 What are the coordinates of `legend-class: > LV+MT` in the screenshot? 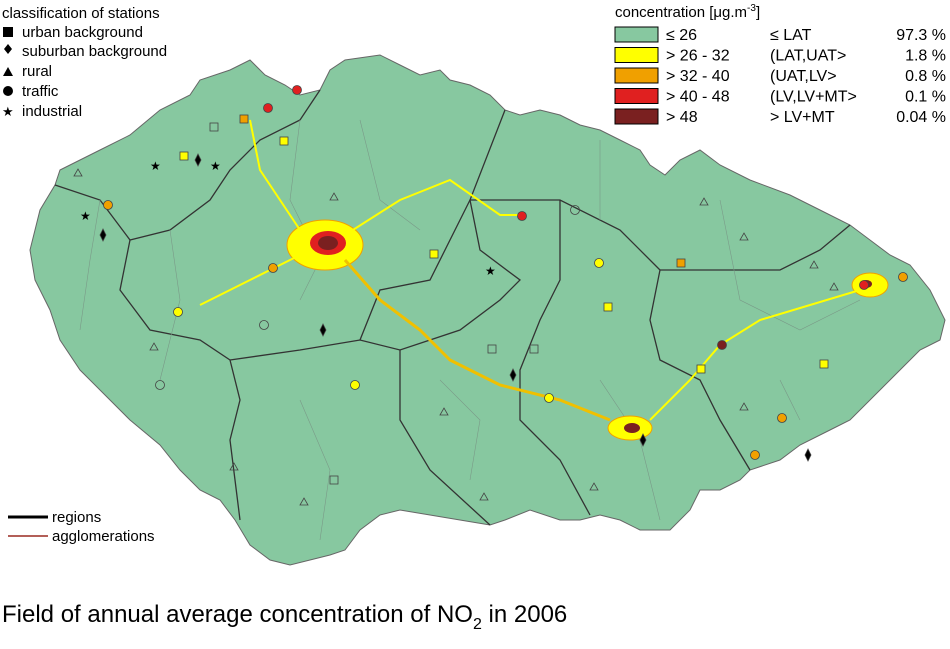 It's located at (802, 117).